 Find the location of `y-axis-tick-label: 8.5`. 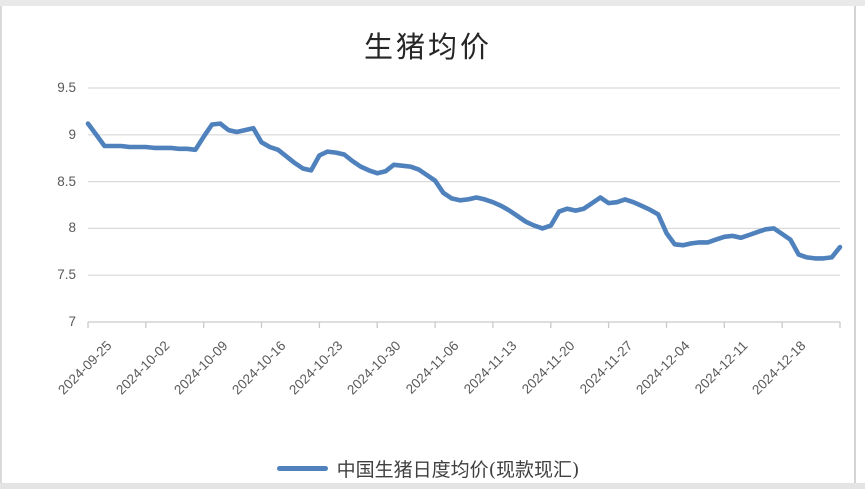

y-axis-tick-label: 8.5 is located at coordinates (66, 181).